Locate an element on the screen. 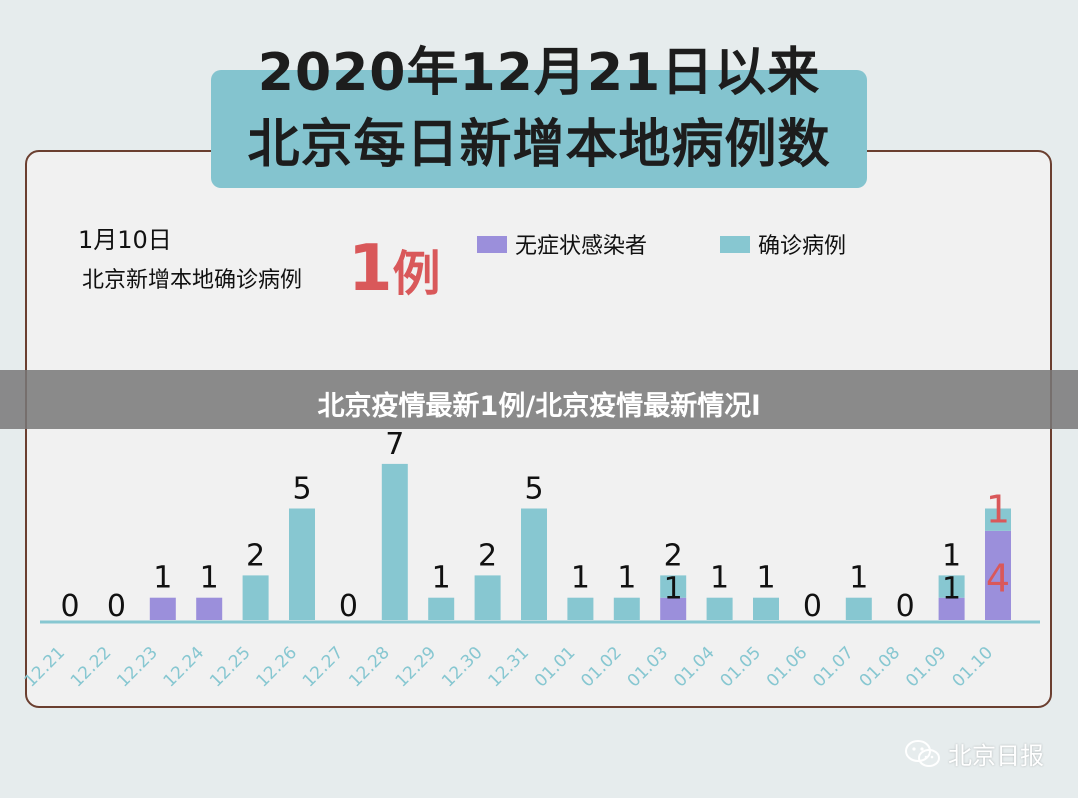 This screenshot has width=1078, height=798. data-label-01.02: 1 is located at coordinates (626, 578).